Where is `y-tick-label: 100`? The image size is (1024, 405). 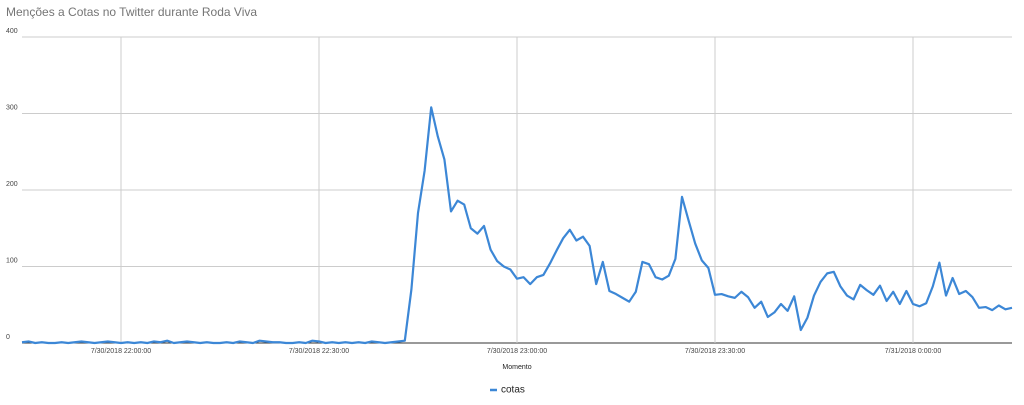
y-tick-label: 100 is located at coordinates (12, 260).